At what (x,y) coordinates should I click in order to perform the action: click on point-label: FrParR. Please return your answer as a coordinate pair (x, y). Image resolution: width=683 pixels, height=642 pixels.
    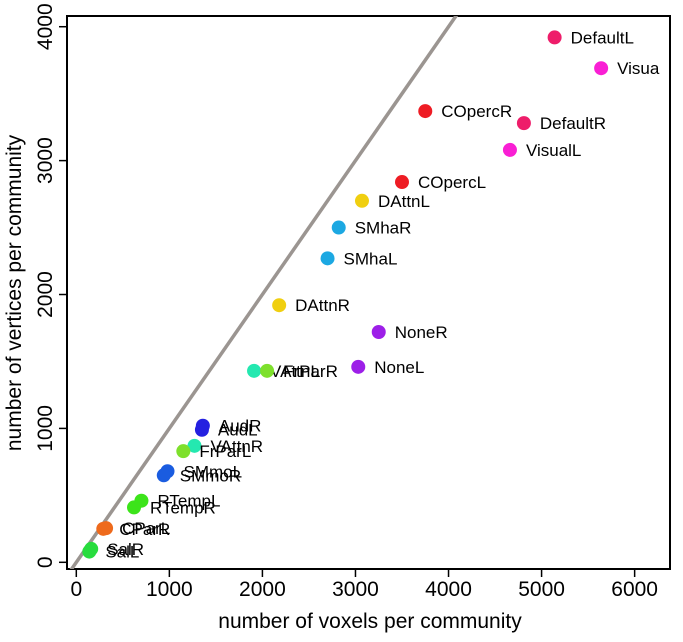
    Looking at the image, I should click on (310, 371).